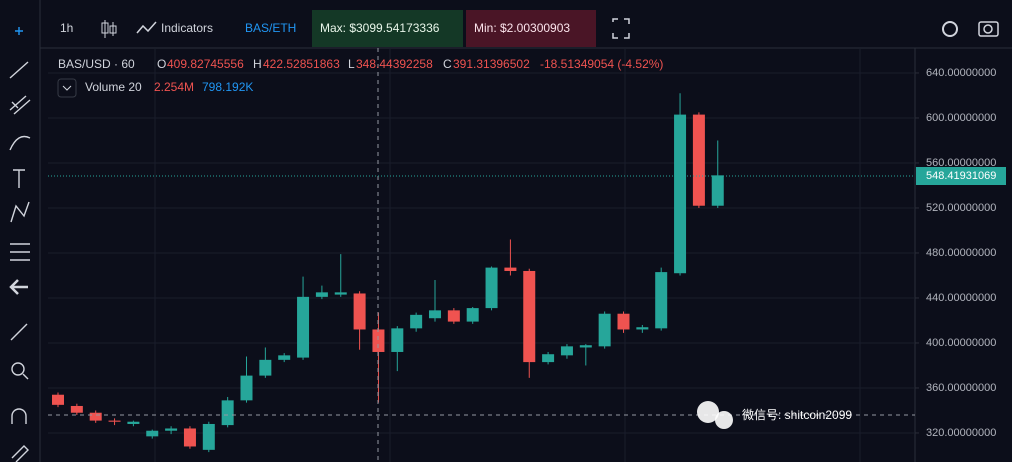  Describe the element at coordinates (522, 28) in the screenshot. I see `min-price: Min: $2.00300903` at that location.